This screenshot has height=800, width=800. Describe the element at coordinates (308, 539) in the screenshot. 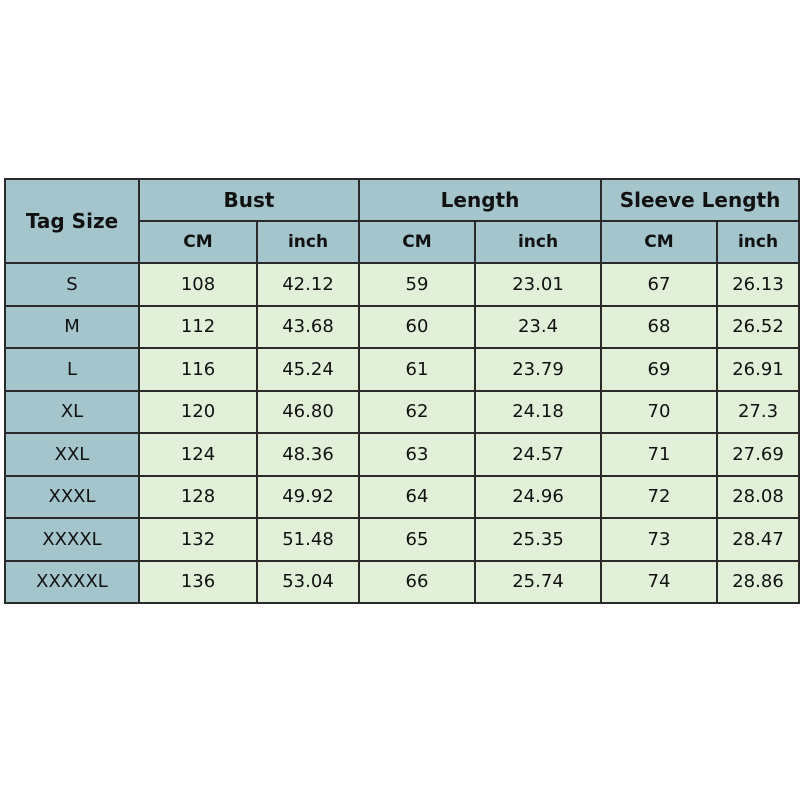

I see `bust-inch-cell: 51.48` at that location.